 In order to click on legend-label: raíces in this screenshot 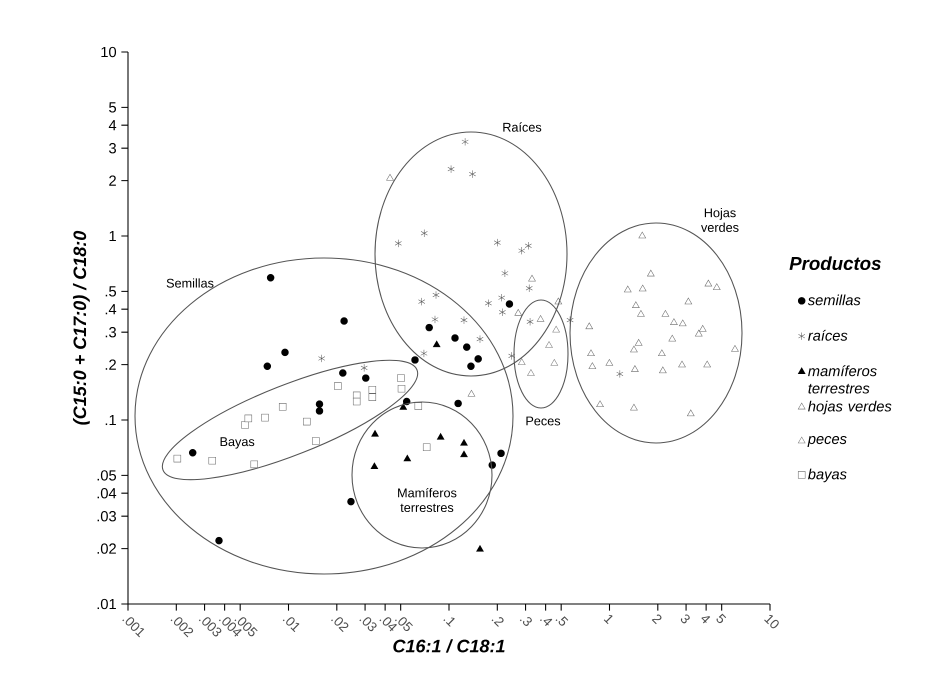, I will do `click(828, 335)`.